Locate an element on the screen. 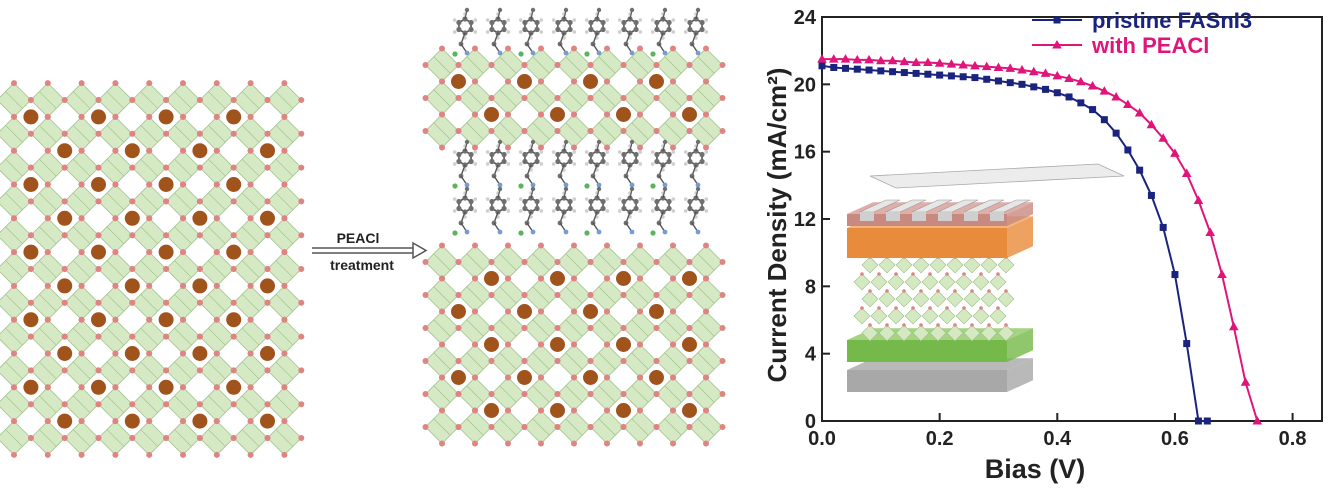 Image resolution: width=1328 pixels, height=493 pixels. legend-label: pristine FASnI3 is located at coordinates (1172, 20).